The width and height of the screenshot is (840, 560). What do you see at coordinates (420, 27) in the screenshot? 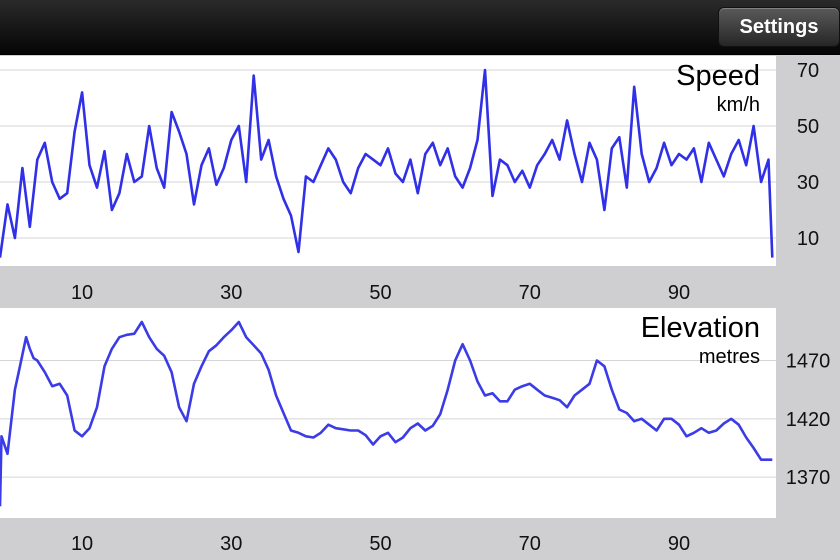
I see `navigation-bar: Settings` at bounding box center [420, 27].